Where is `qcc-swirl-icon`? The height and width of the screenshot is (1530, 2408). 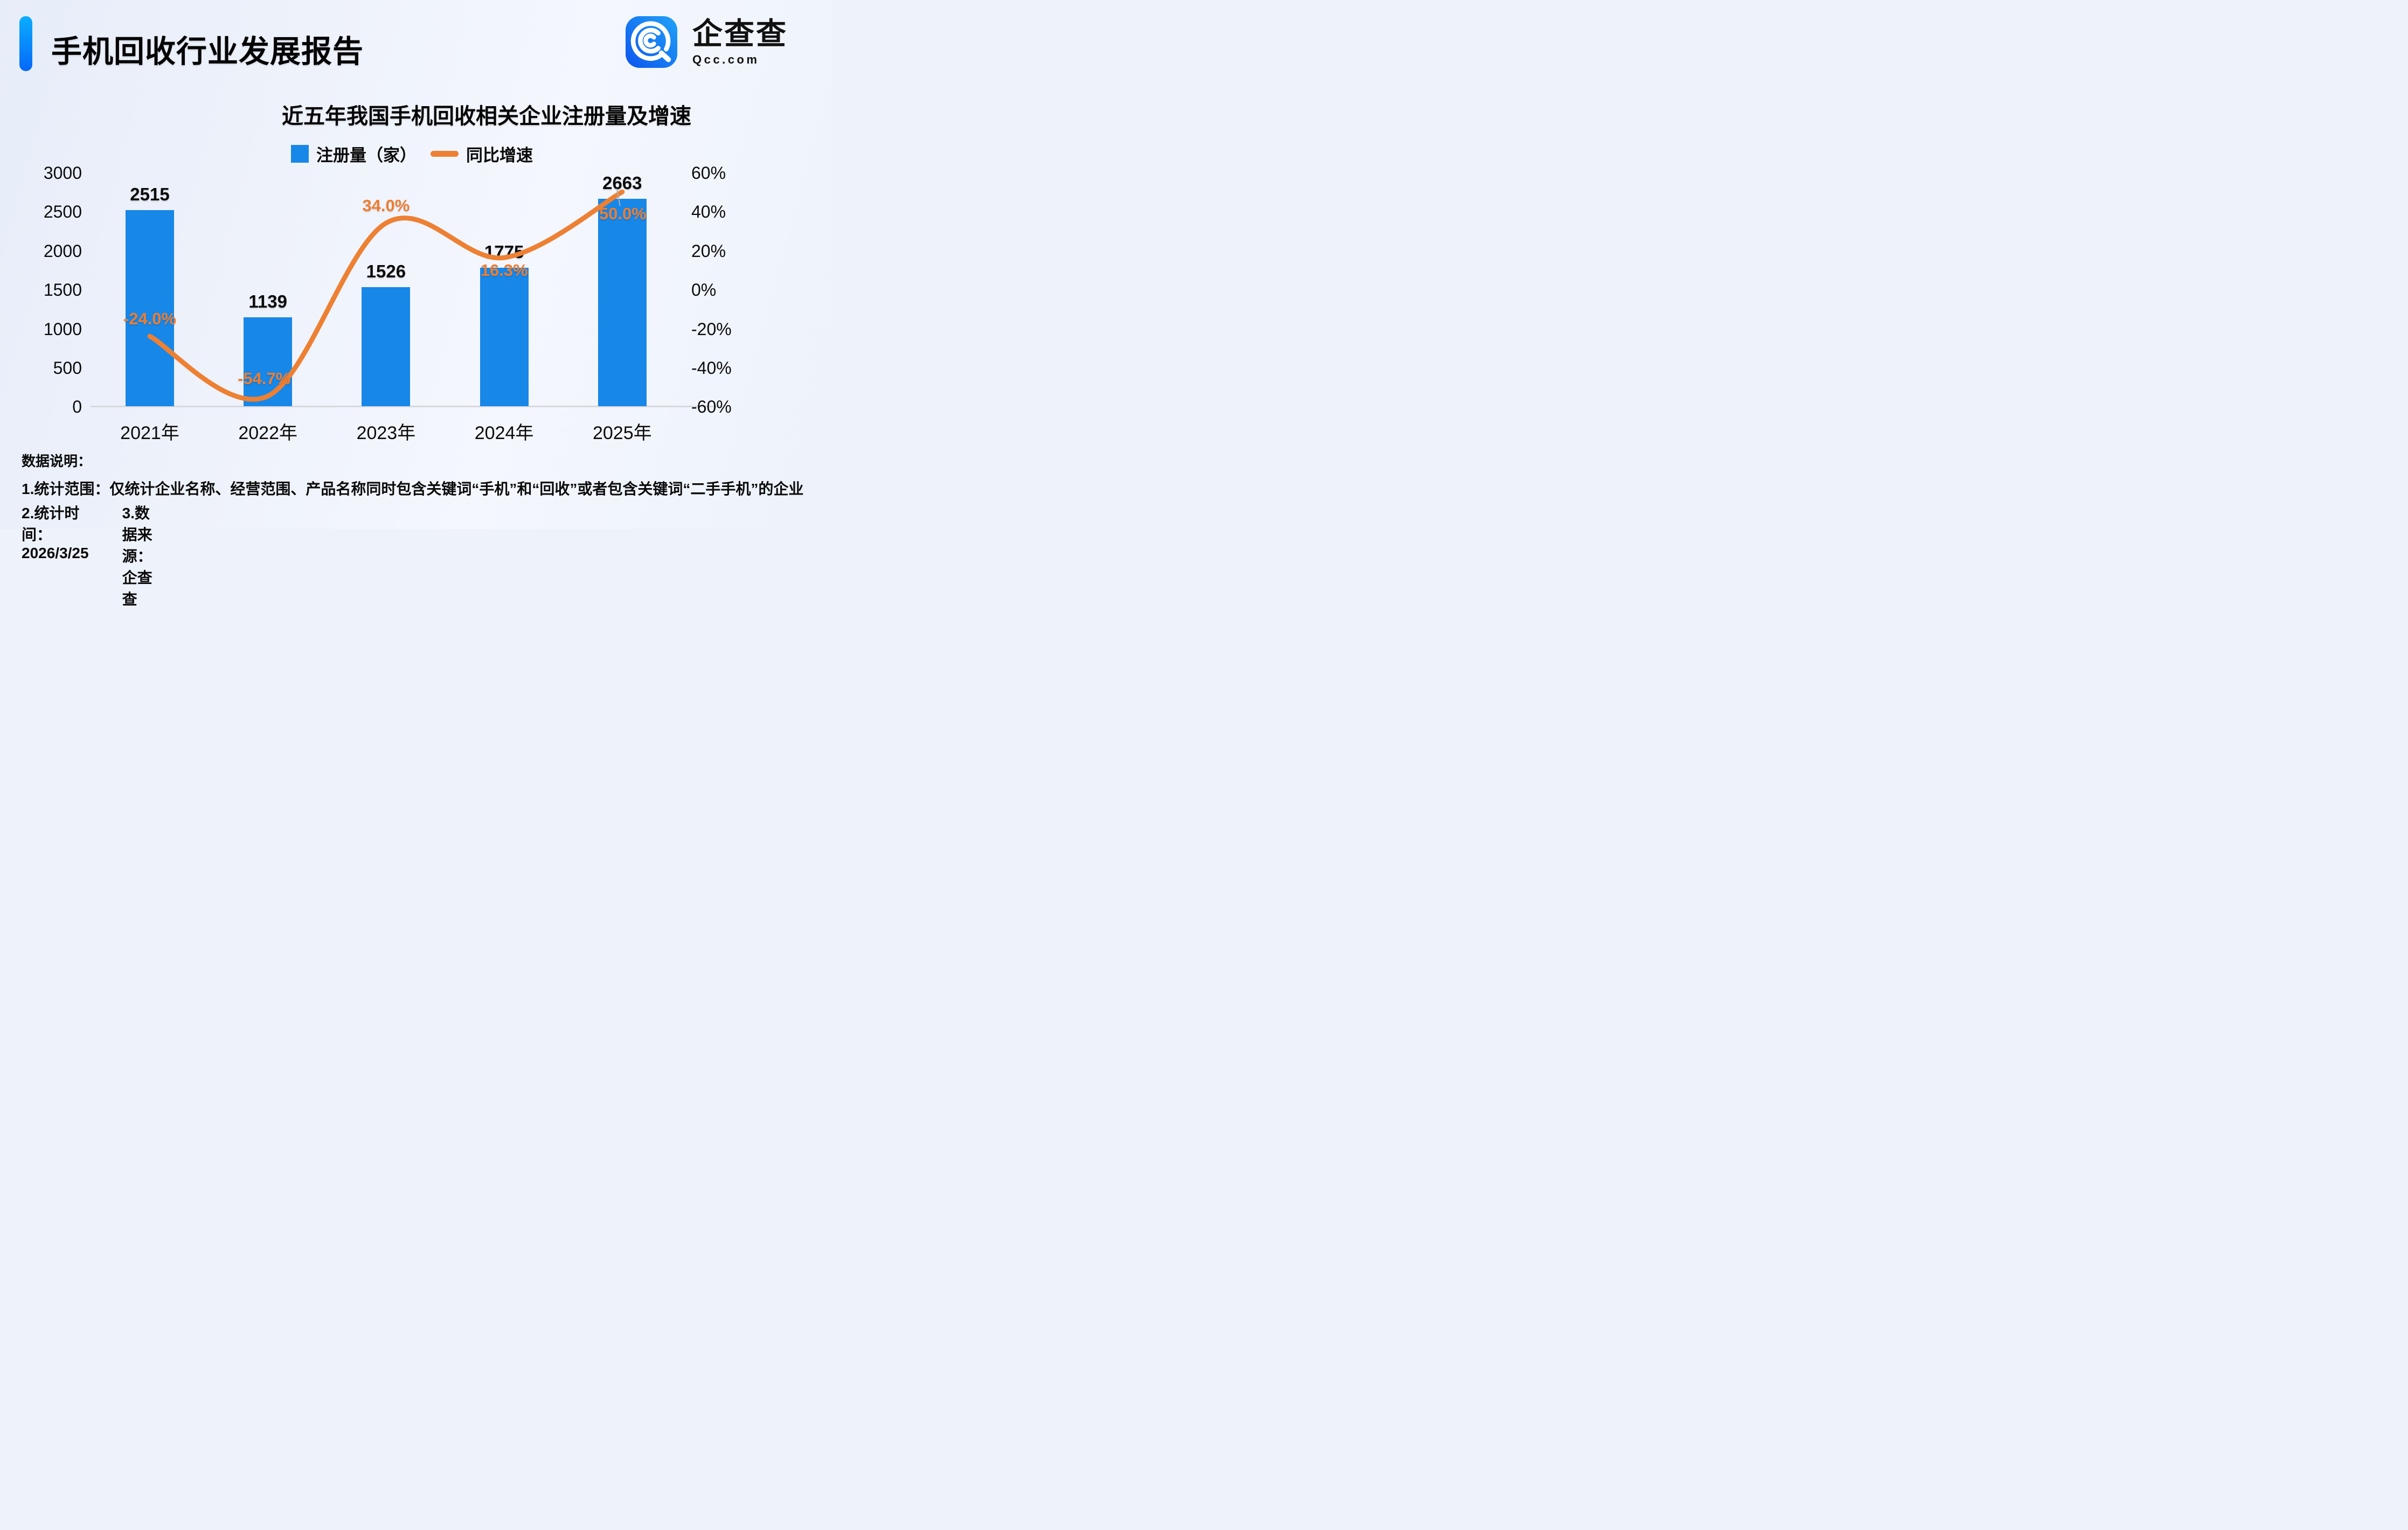
qcc-swirl-icon is located at coordinates (650, 41).